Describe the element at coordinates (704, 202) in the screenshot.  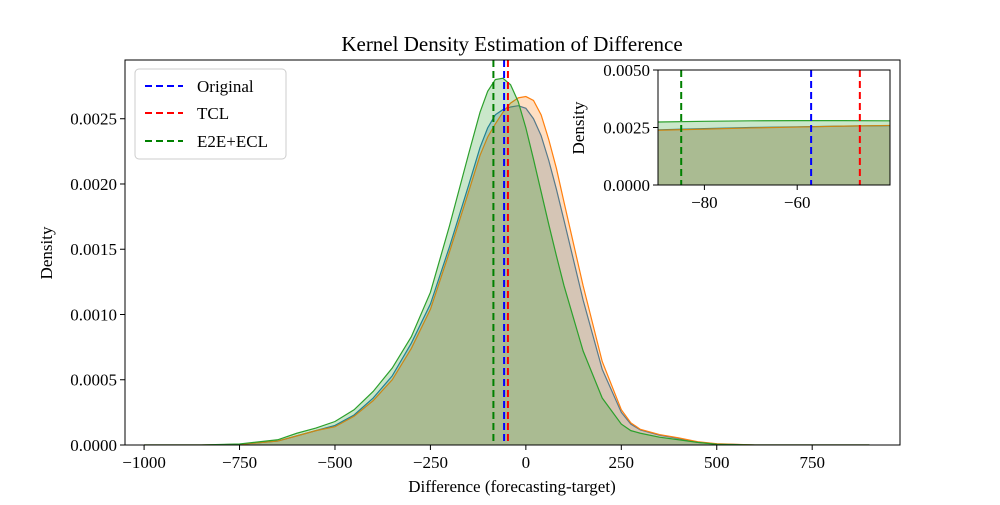
I see `inset-x-tick-label: −80` at that location.